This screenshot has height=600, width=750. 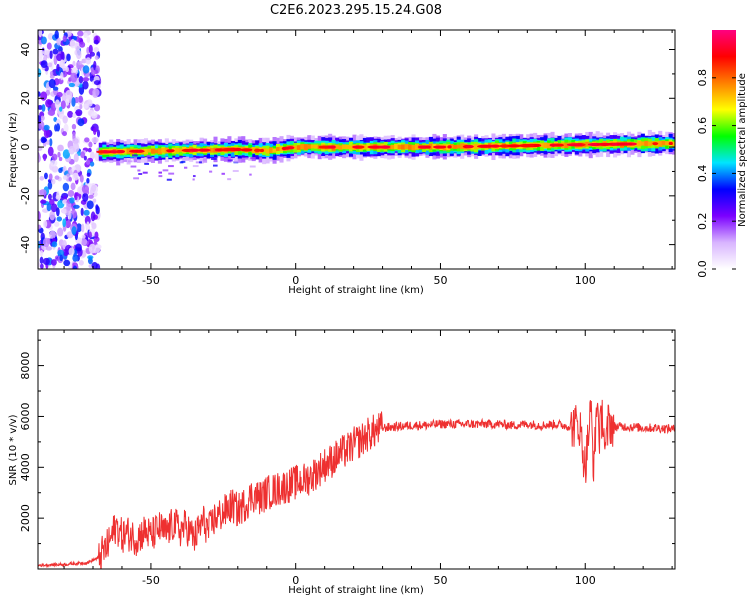 I want to click on chart-title: C2E6.2023.295.15.24.G08, so click(x=356, y=10).